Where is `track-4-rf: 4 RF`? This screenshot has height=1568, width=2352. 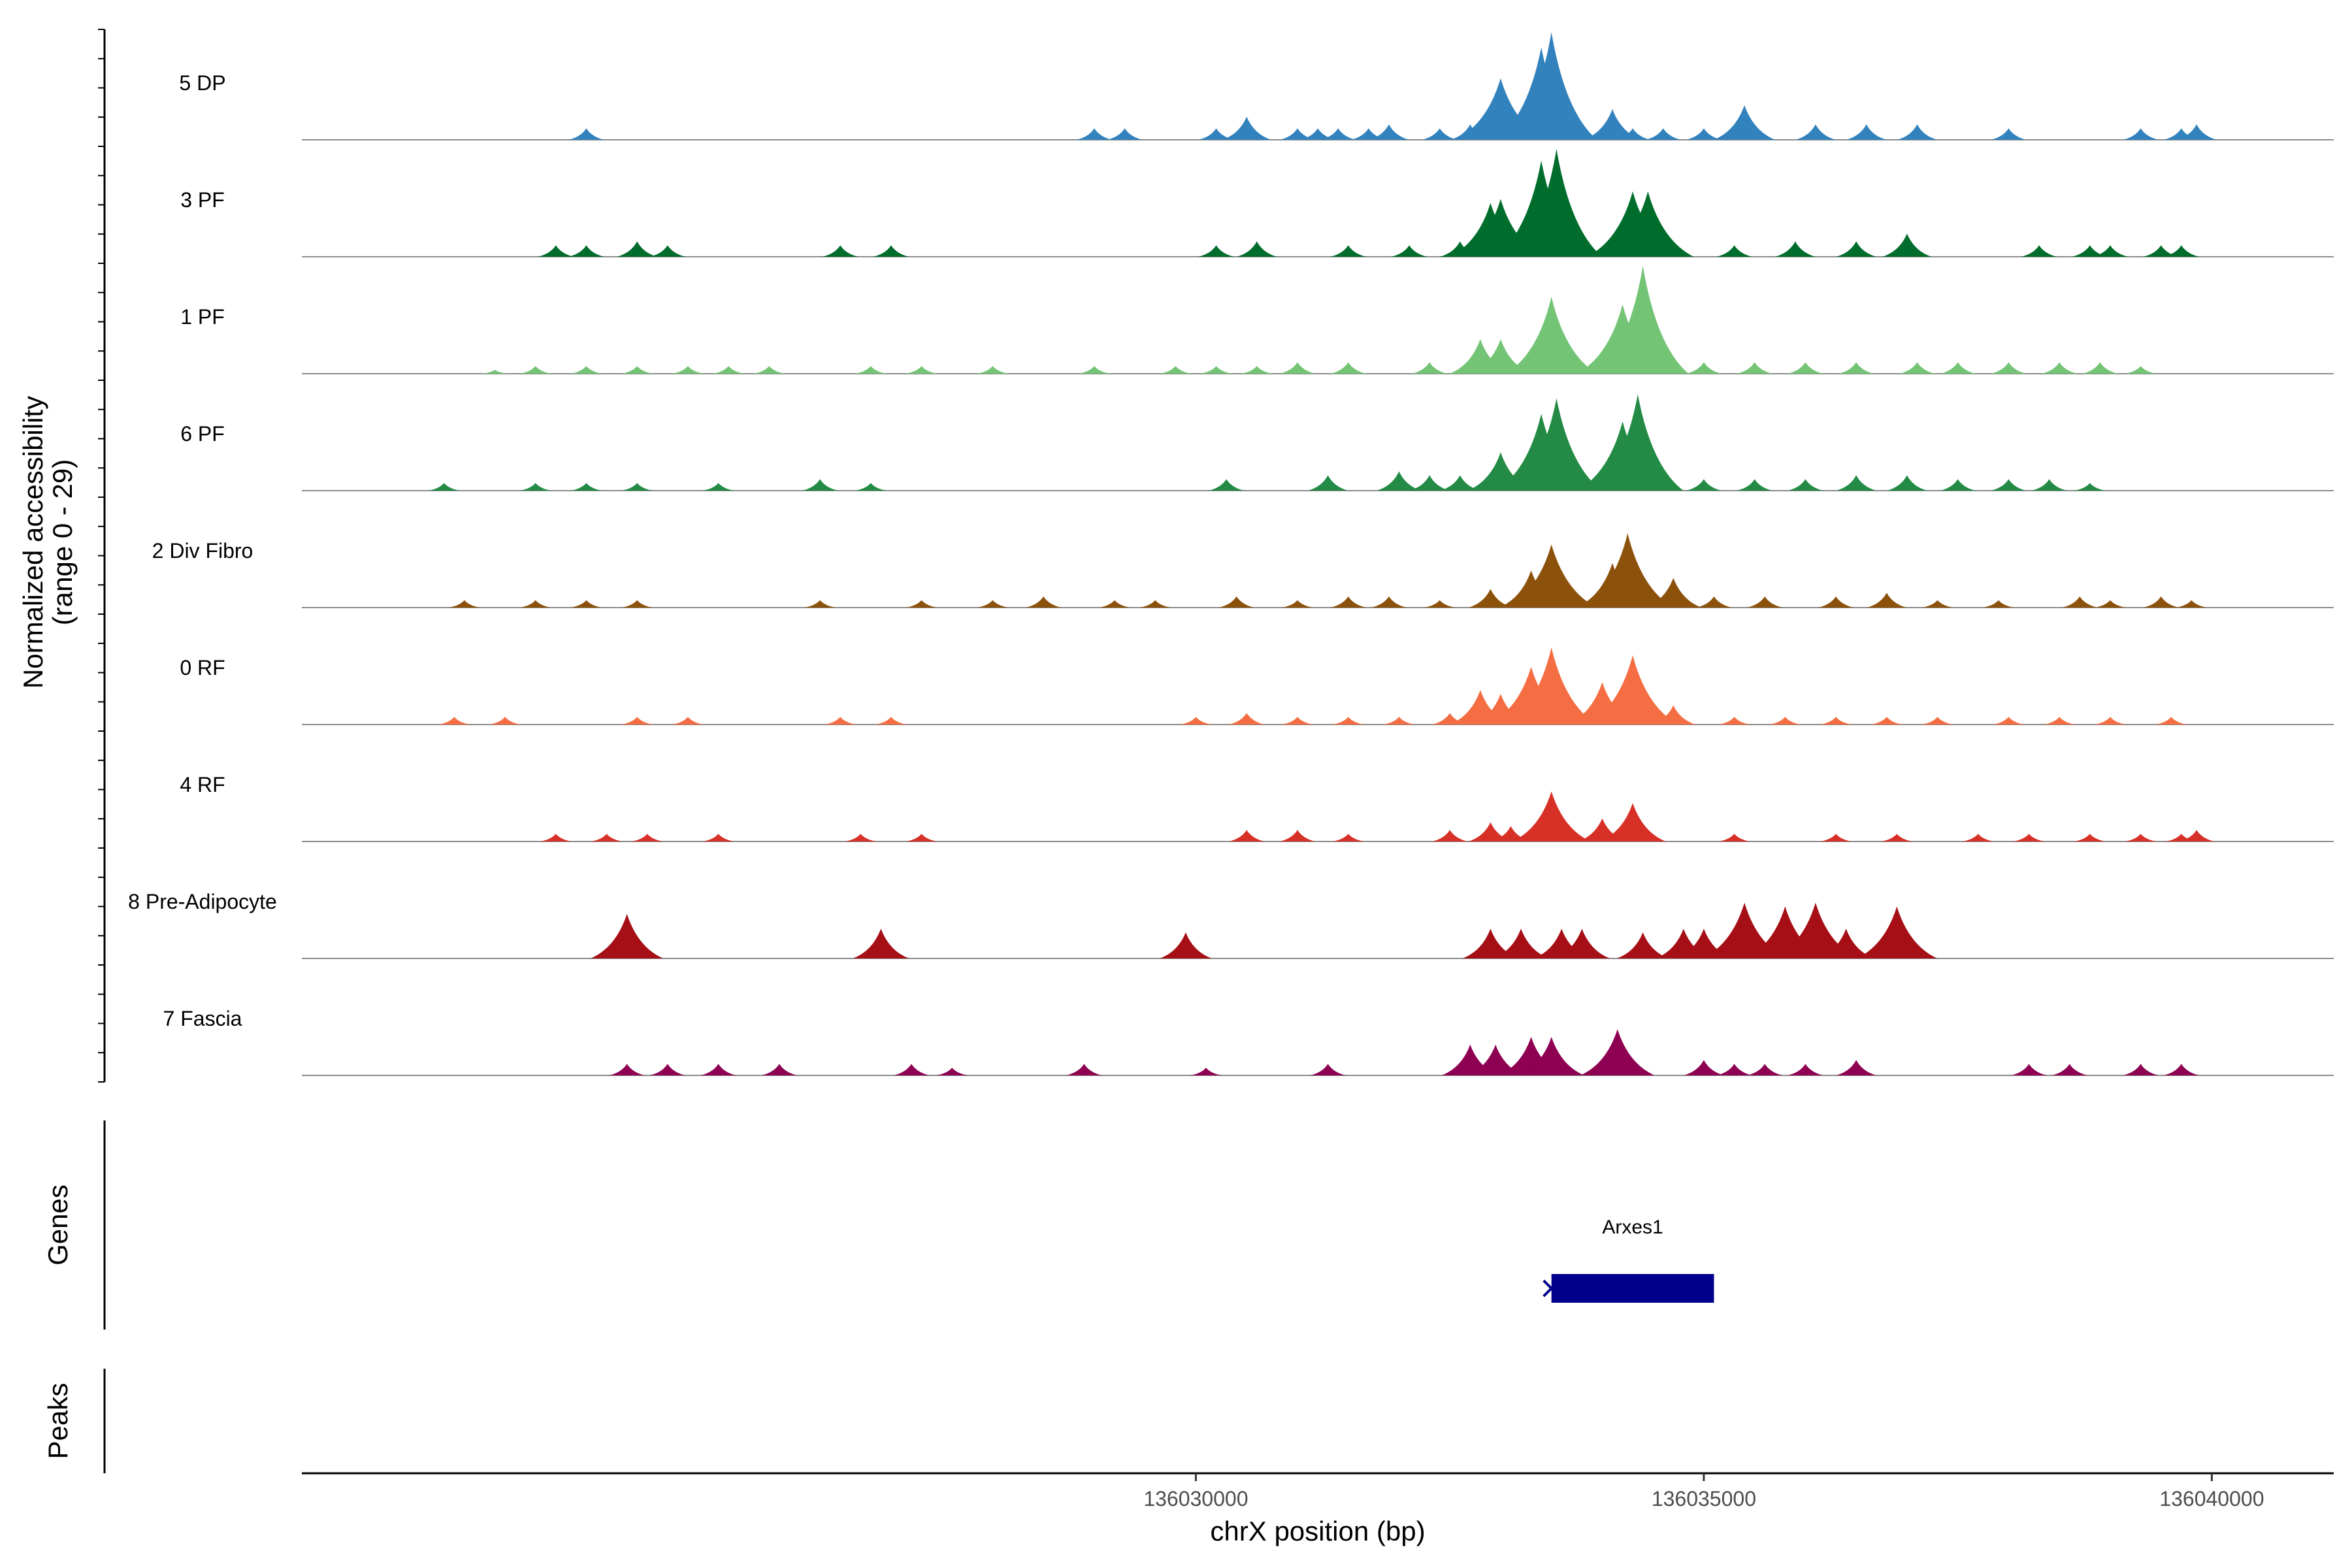
track-4-rf: 4 RF is located at coordinates (1257, 807).